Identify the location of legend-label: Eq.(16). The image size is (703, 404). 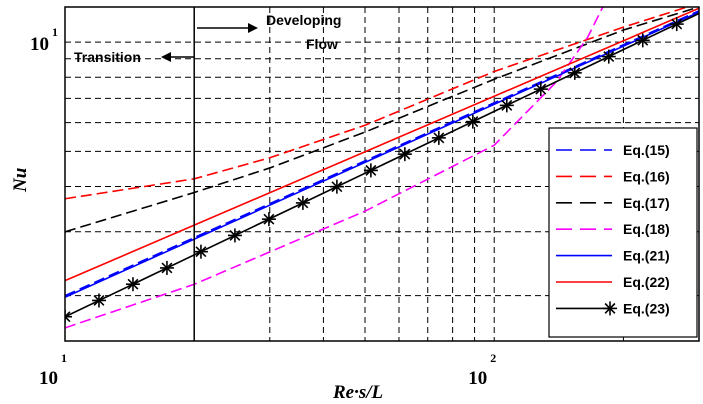
(646, 176).